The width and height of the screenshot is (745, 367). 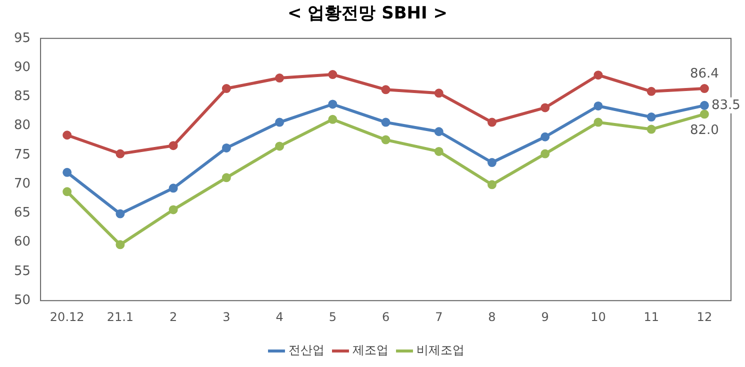 What do you see at coordinates (22, 126) in the screenshot?
I see `y-tick-label: 80` at bounding box center [22, 126].